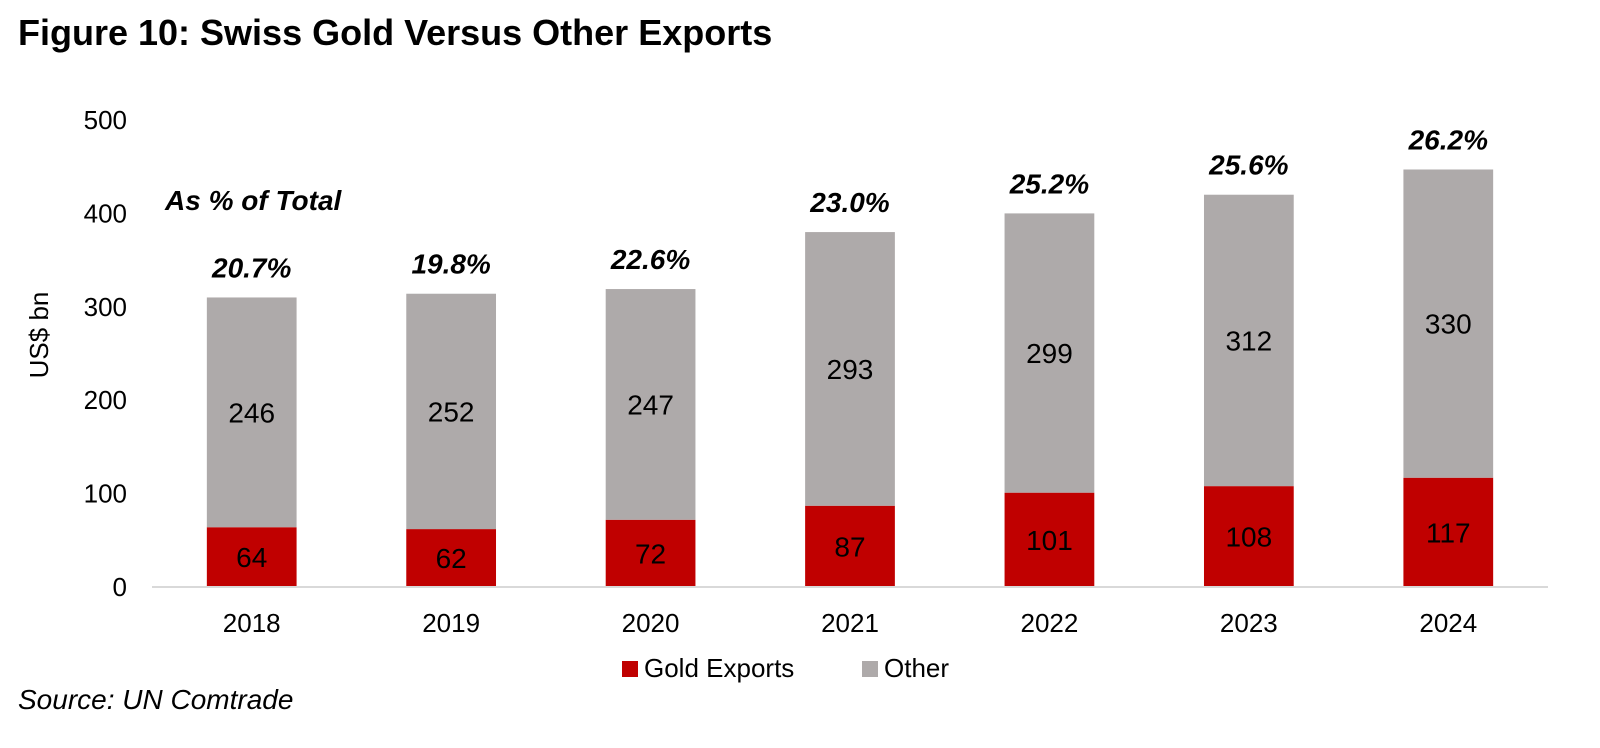  I want to click on data-label-gold: 101, so click(1049, 540).